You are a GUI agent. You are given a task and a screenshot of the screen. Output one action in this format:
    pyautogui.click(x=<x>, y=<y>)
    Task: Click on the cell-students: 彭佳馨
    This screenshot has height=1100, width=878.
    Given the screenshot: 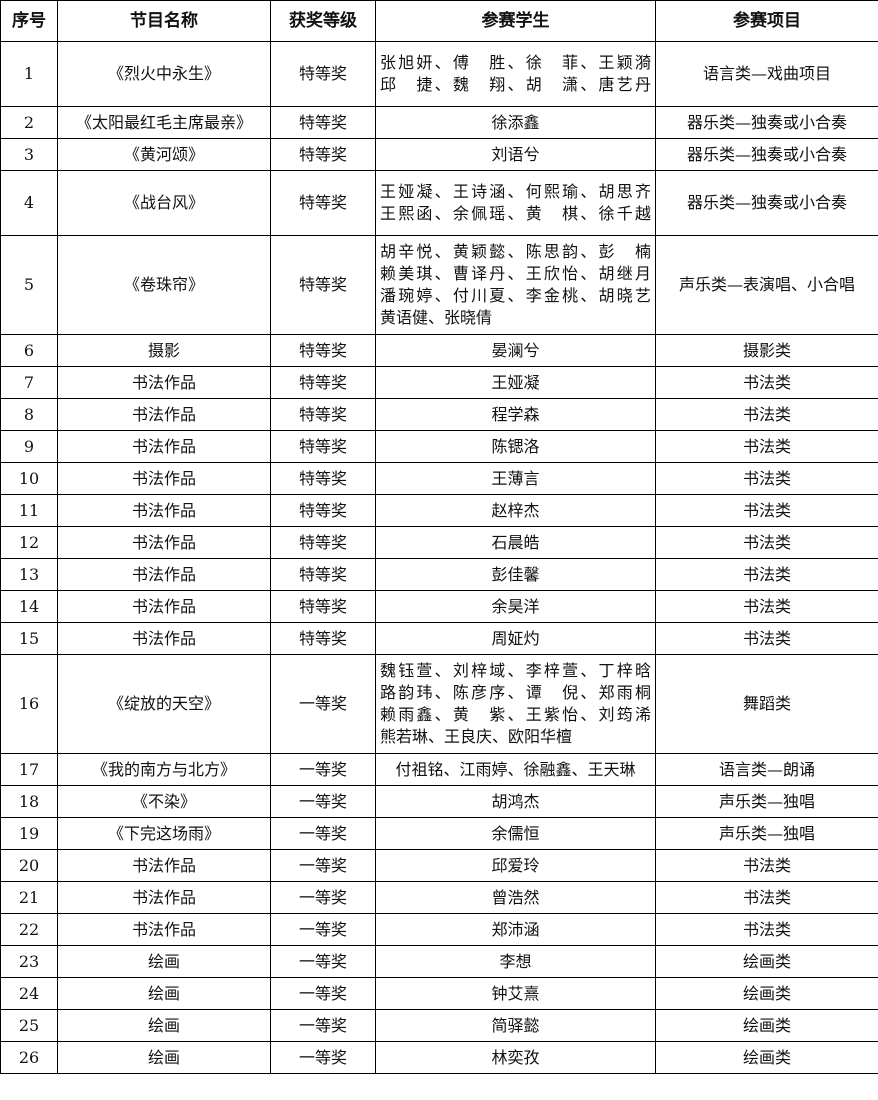 What is the action you would take?
    pyautogui.click(x=515, y=574)
    